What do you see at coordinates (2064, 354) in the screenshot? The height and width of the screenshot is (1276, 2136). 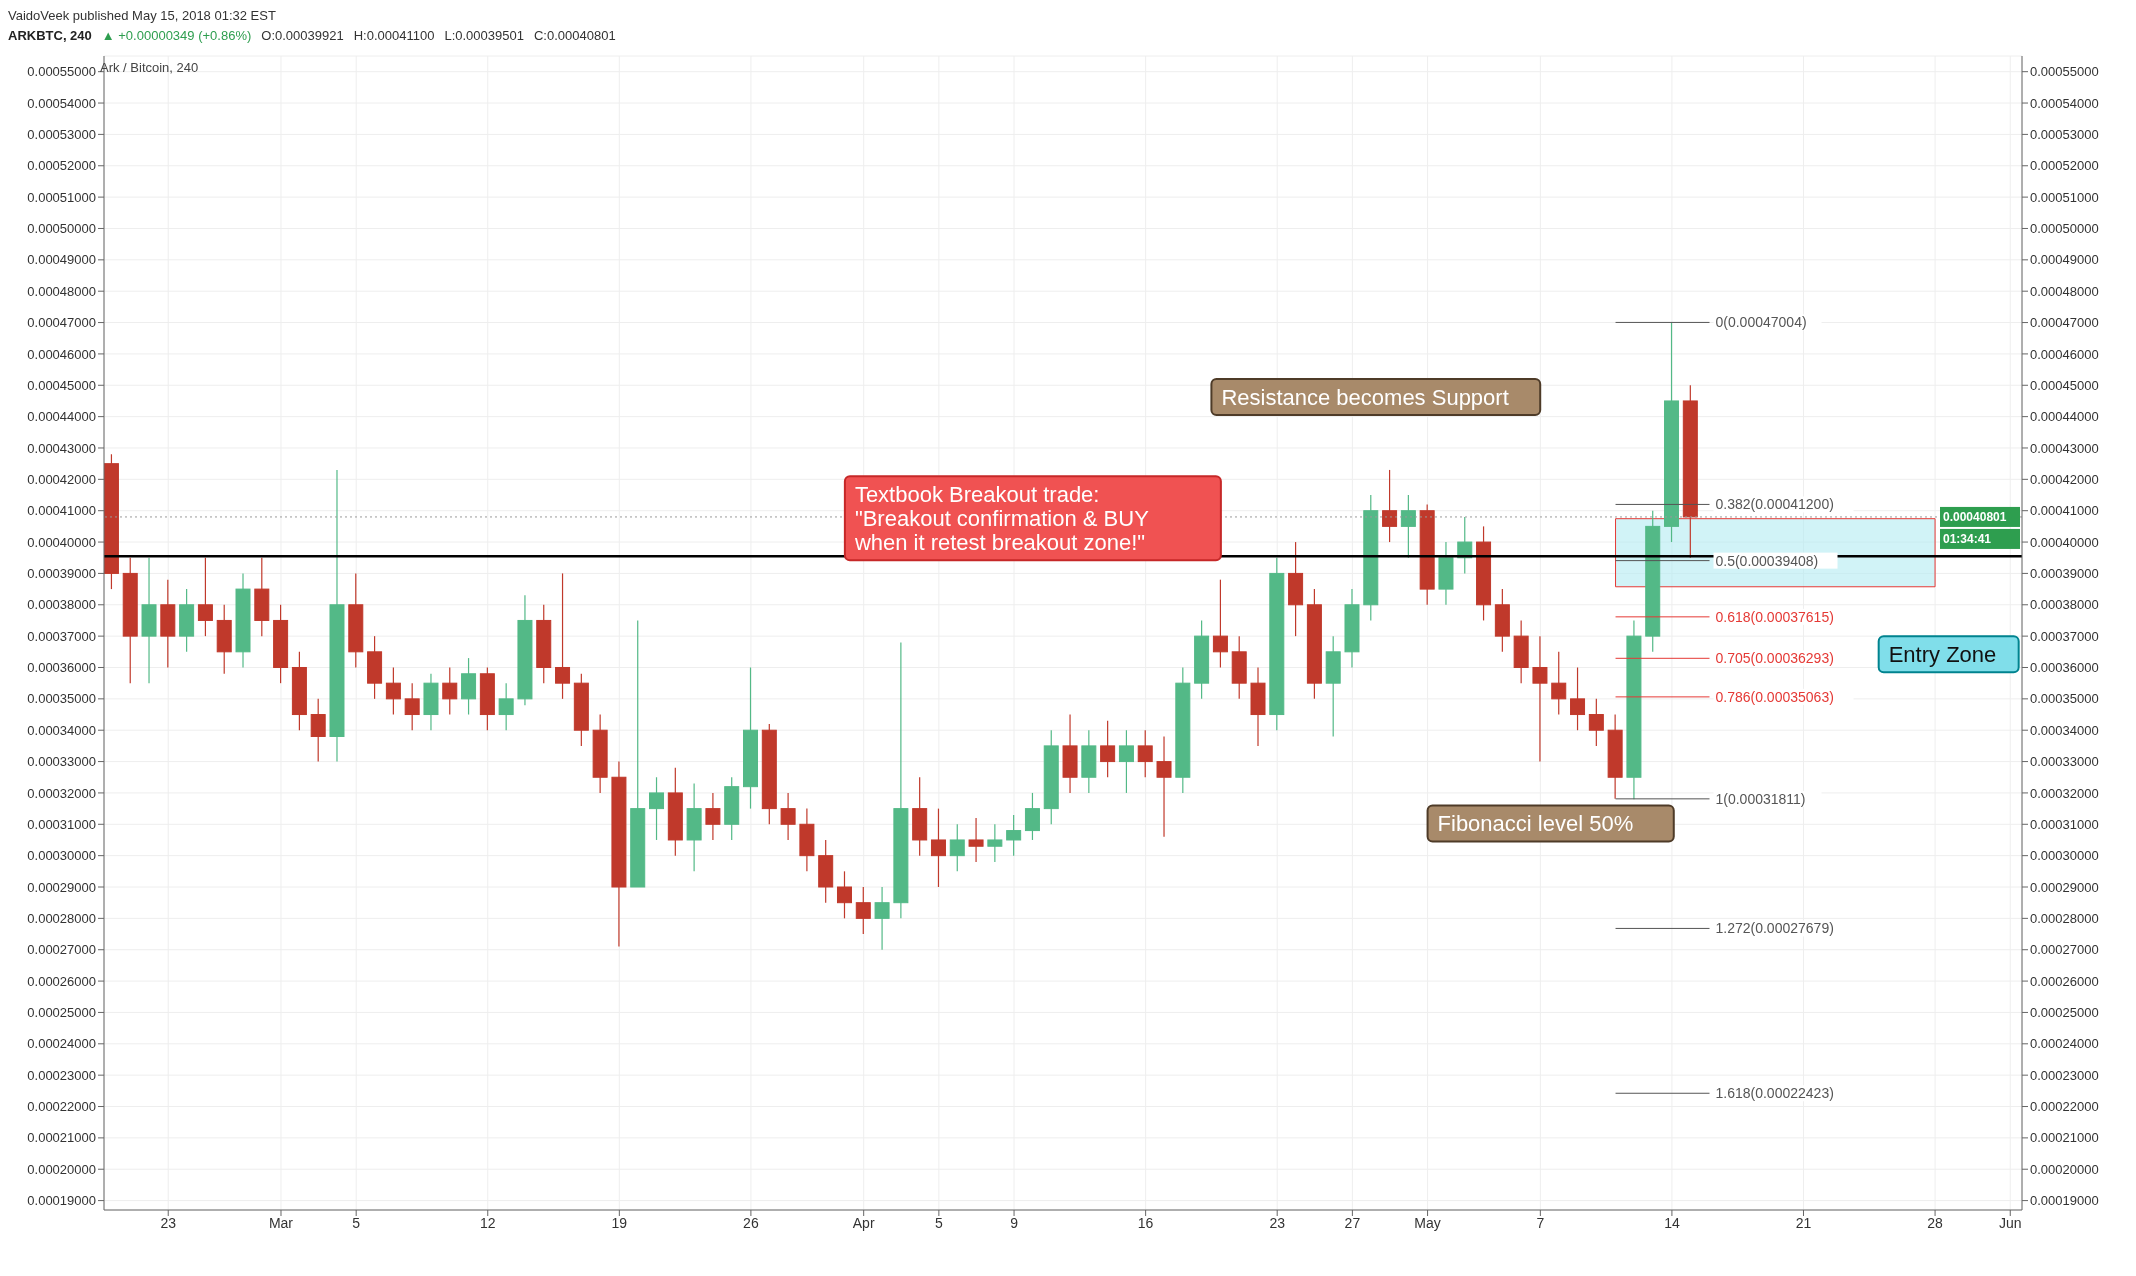 I see `y2-tick-label: 0.00046000` at bounding box center [2064, 354].